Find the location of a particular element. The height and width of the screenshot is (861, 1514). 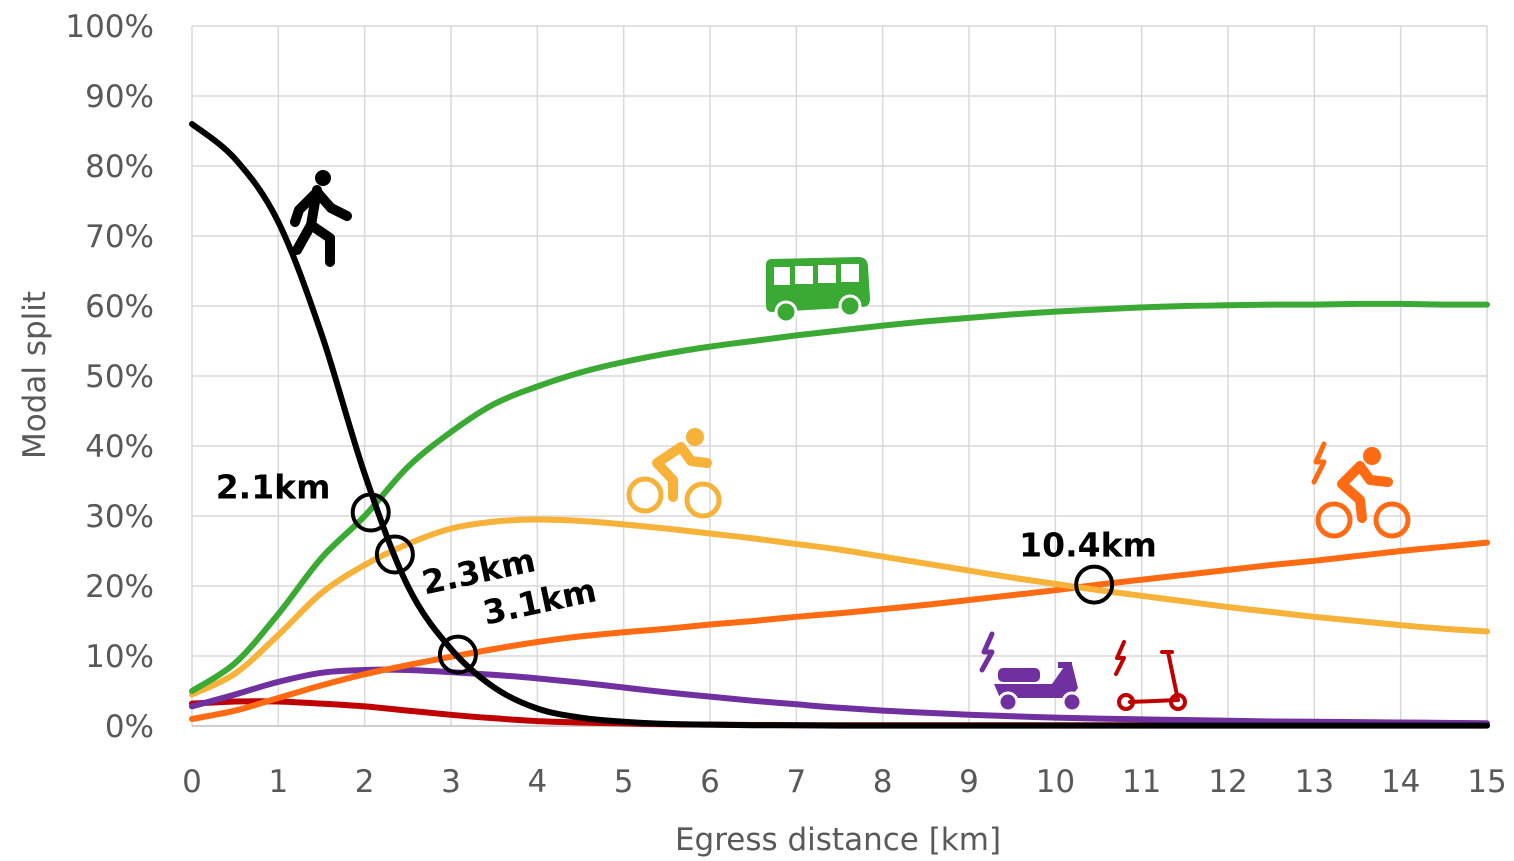

y-tick-label: 60% is located at coordinates (119, 307).